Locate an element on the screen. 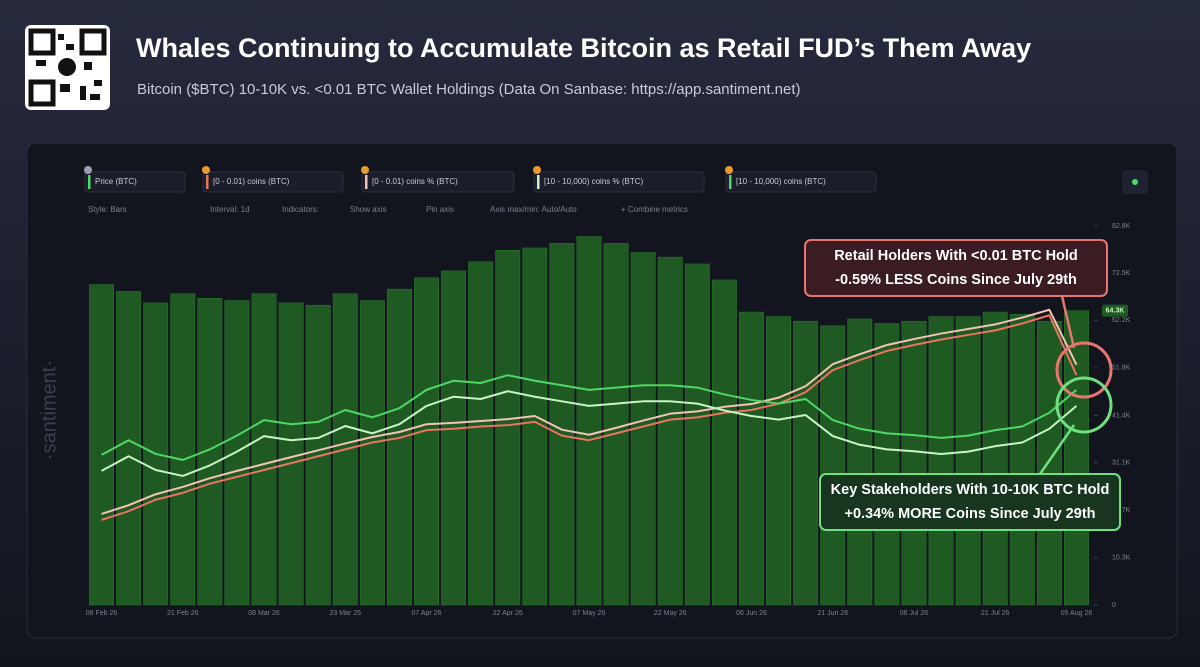  qr-code is located at coordinates (67, 67).